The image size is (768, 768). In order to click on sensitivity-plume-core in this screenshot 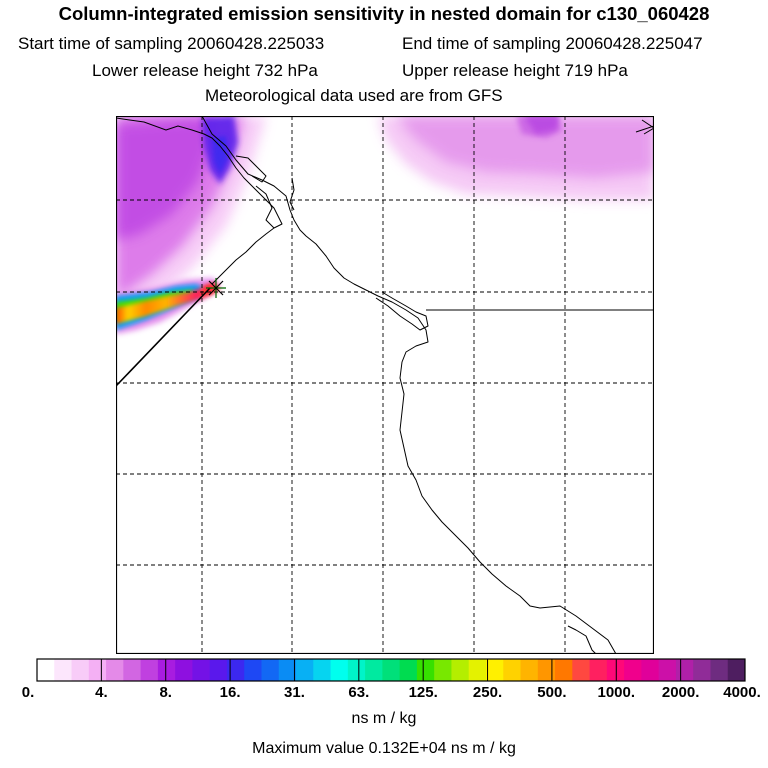, I will do `click(166, 304)`.